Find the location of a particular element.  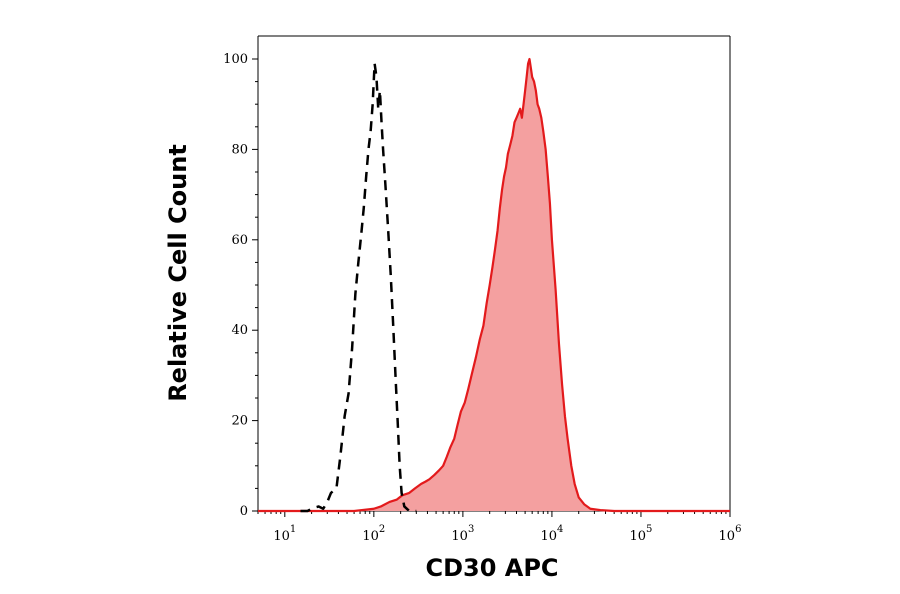

x-tick-label: 10² is located at coordinates (373, 534).